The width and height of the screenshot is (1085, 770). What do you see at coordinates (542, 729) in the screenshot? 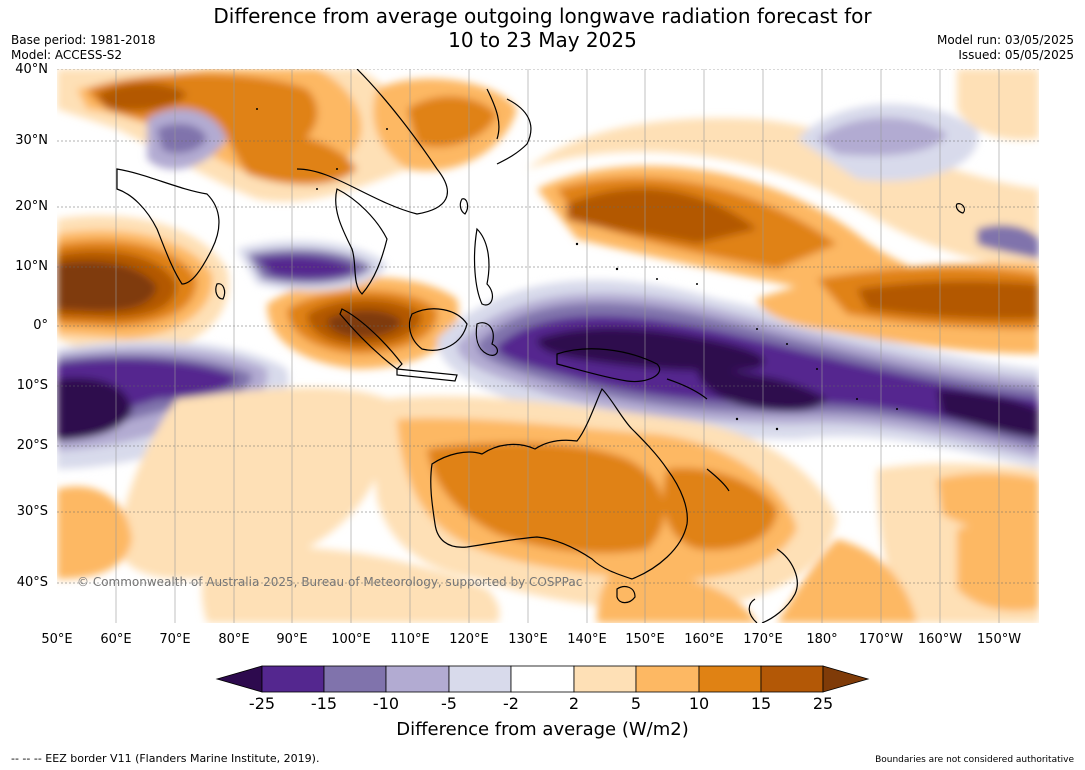
I see `colorbar-title: Difference from average (W/m2)` at bounding box center [542, 729].